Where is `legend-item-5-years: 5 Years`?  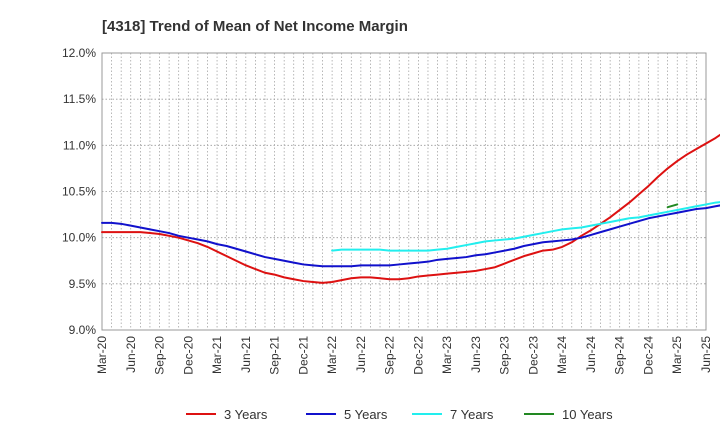
legend-item-5-years: 5 Years is located at coordinates (347, 414).